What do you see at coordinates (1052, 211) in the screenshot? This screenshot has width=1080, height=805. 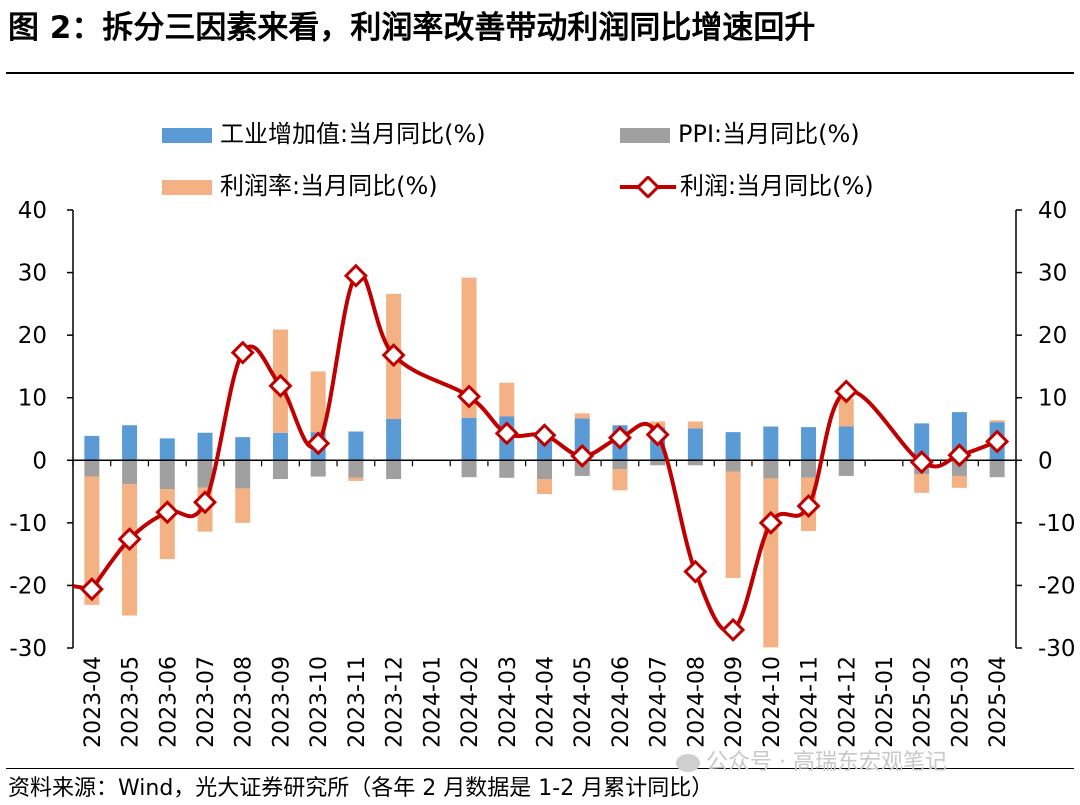 I see `y-tick-label-right: 40` at bounding box center [1052, 211].